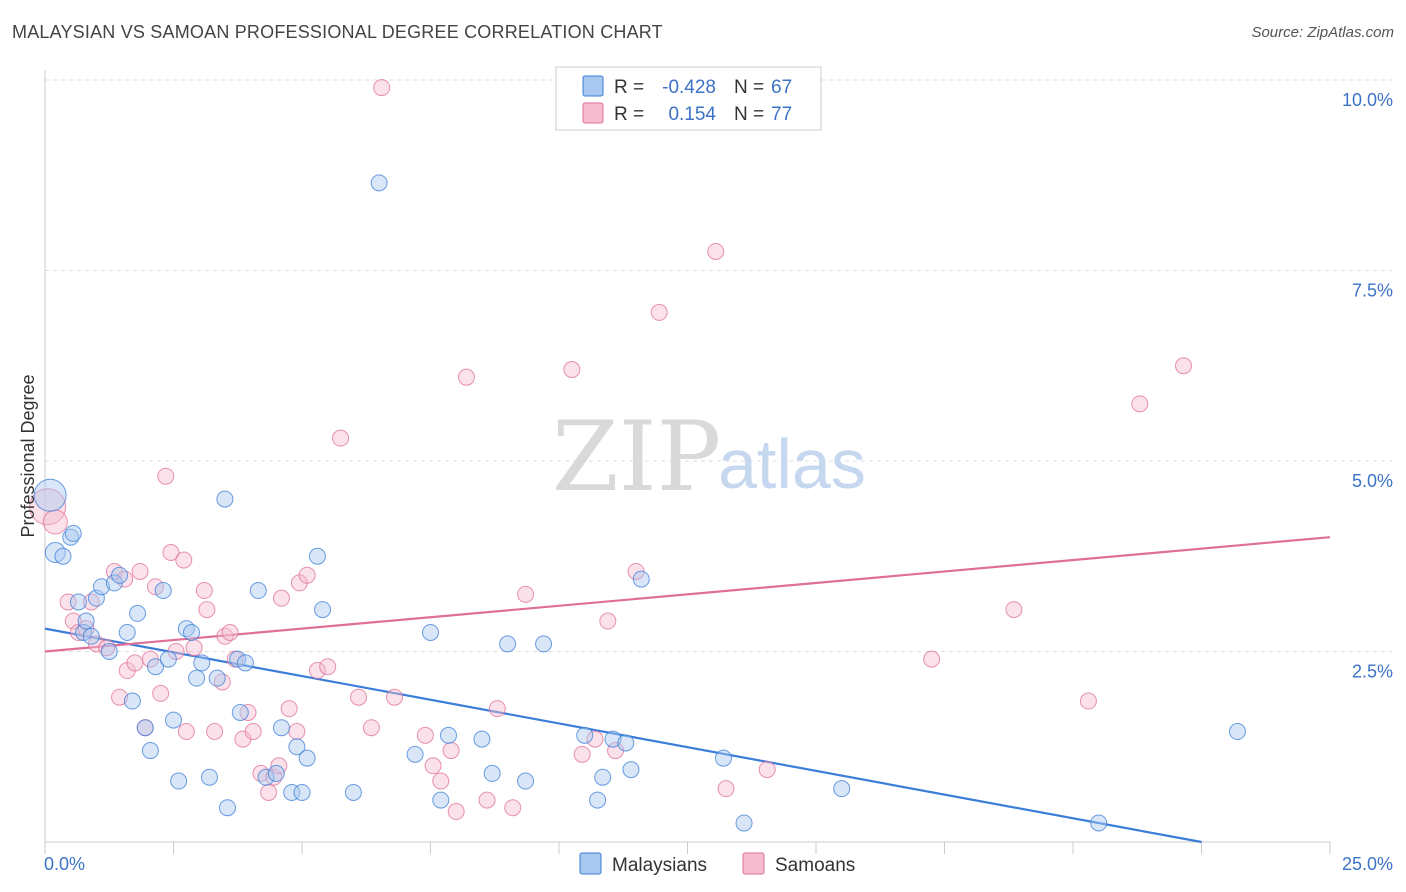 The width and height of the screenshot is (1406, 892). I want to click on series-legend-label-malaysians: Malaysians, so click(659, 865).